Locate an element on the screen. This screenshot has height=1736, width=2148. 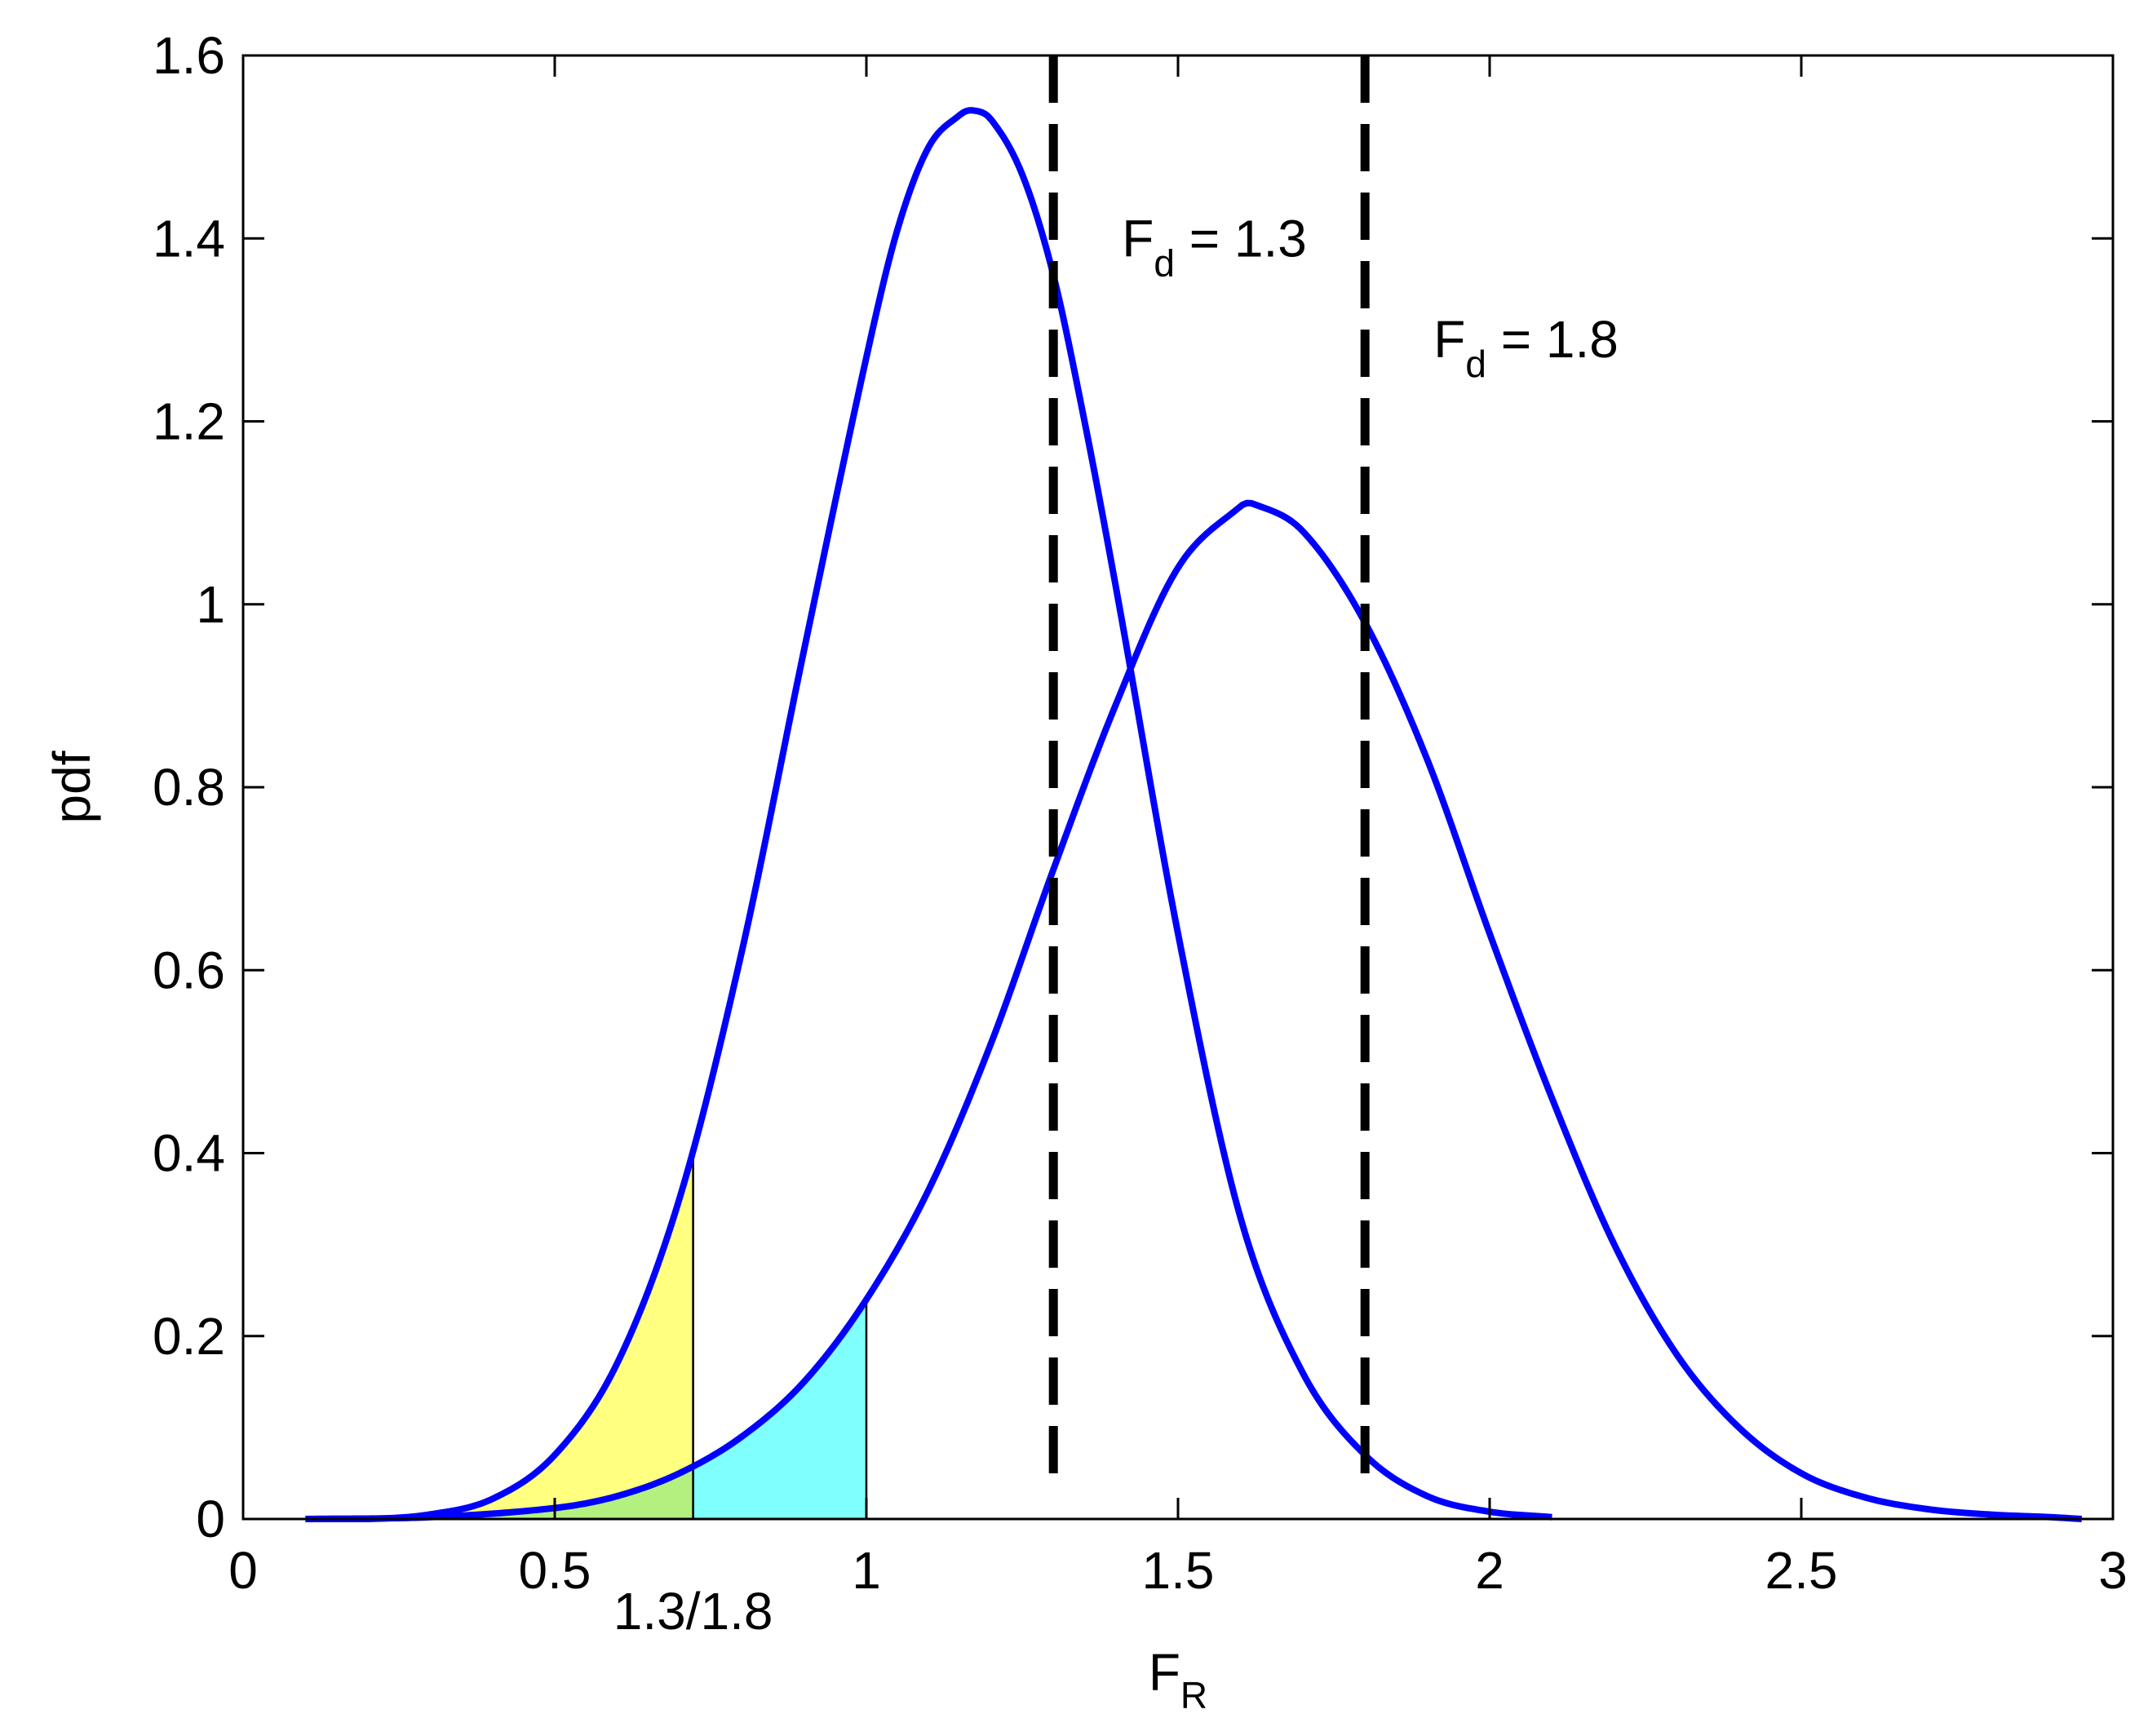
x-tick-label-6: 3 is located at coordinates (2113, 1570).